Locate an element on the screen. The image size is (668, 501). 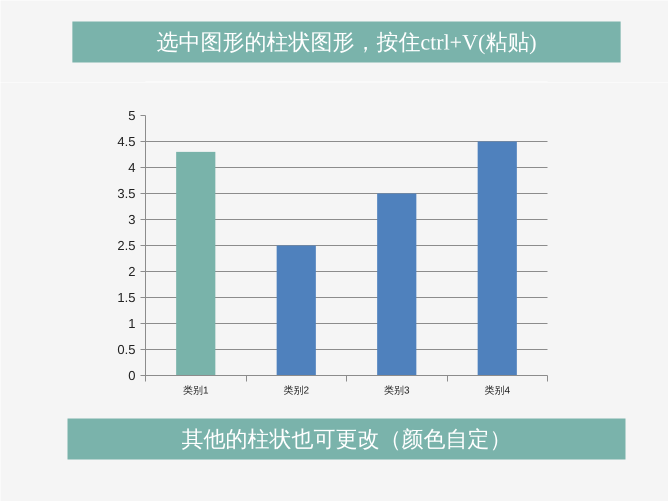
y-tick-label: 3.5 is located at coordinates (126, 193).